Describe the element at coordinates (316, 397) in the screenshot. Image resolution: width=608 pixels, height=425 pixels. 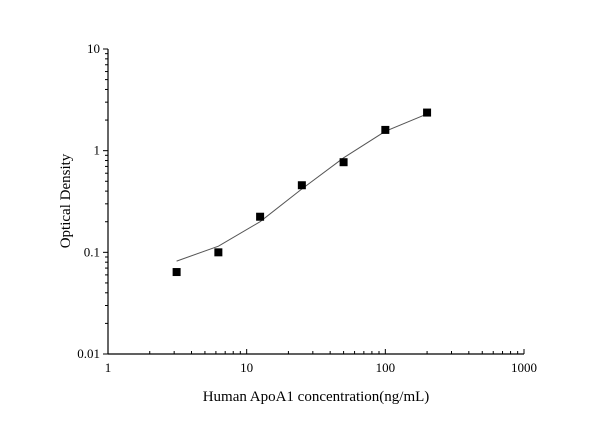
I see `x-axis-title: Human ApoA1 concentration(ng/mL)` at that location.